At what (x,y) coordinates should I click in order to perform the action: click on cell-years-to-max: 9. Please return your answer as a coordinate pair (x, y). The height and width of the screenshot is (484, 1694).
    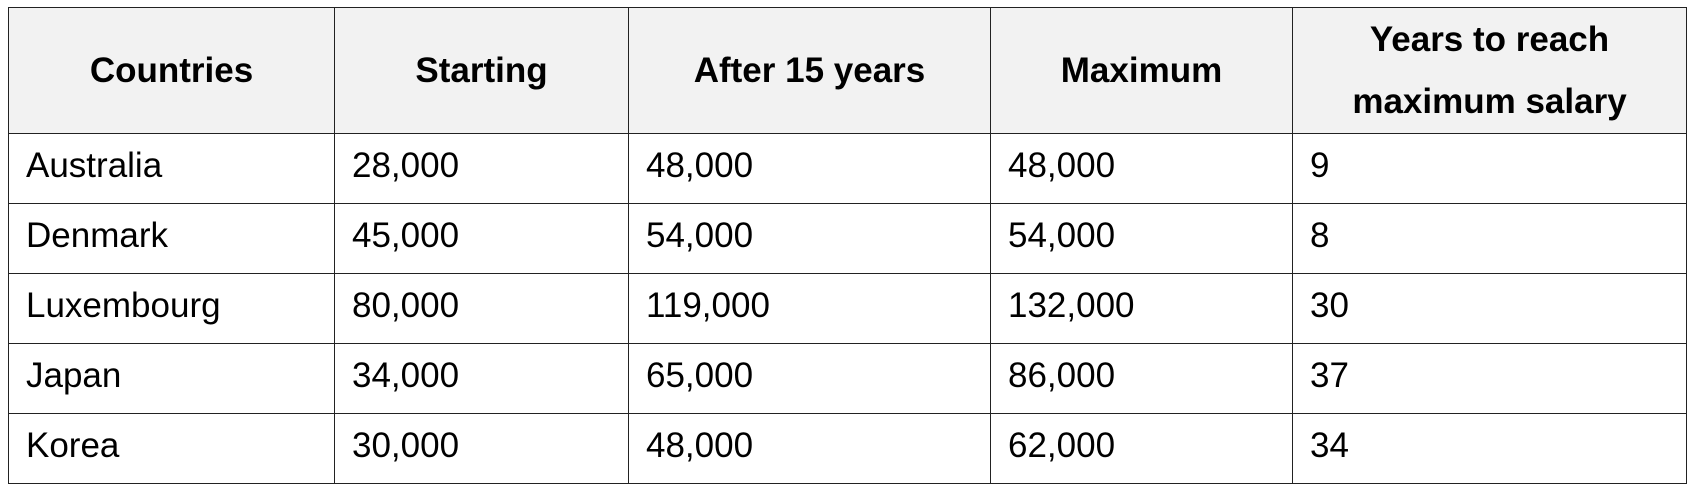
    Looking at the image, I should click on (1489, 168).